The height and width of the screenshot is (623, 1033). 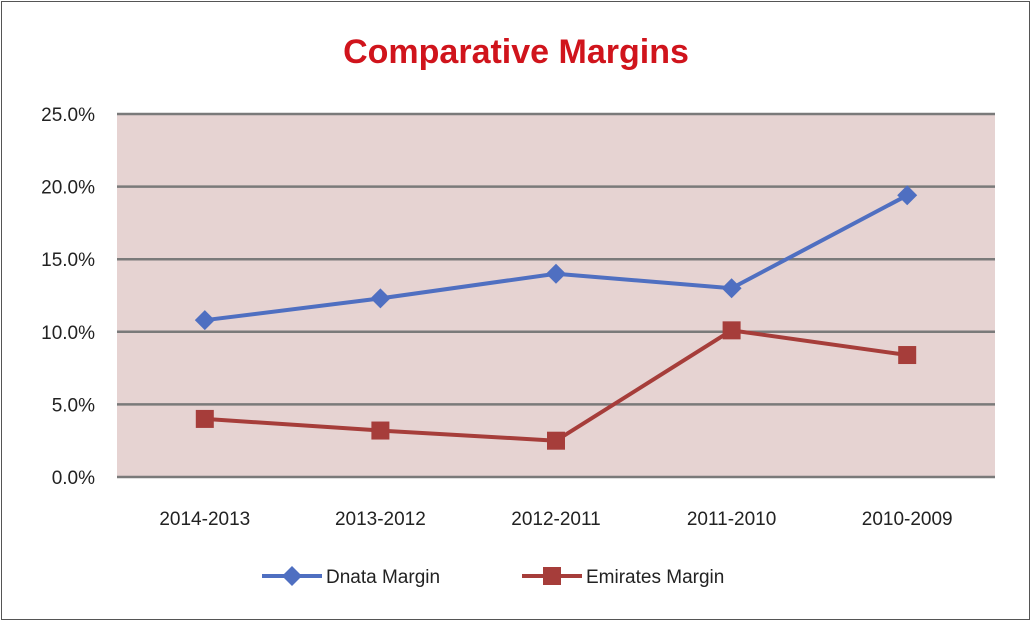 What do you see at coordinates (655, 577) in the screenshot?
I see `legend-label: Emirates Margin` at bounding box center [655, 577].